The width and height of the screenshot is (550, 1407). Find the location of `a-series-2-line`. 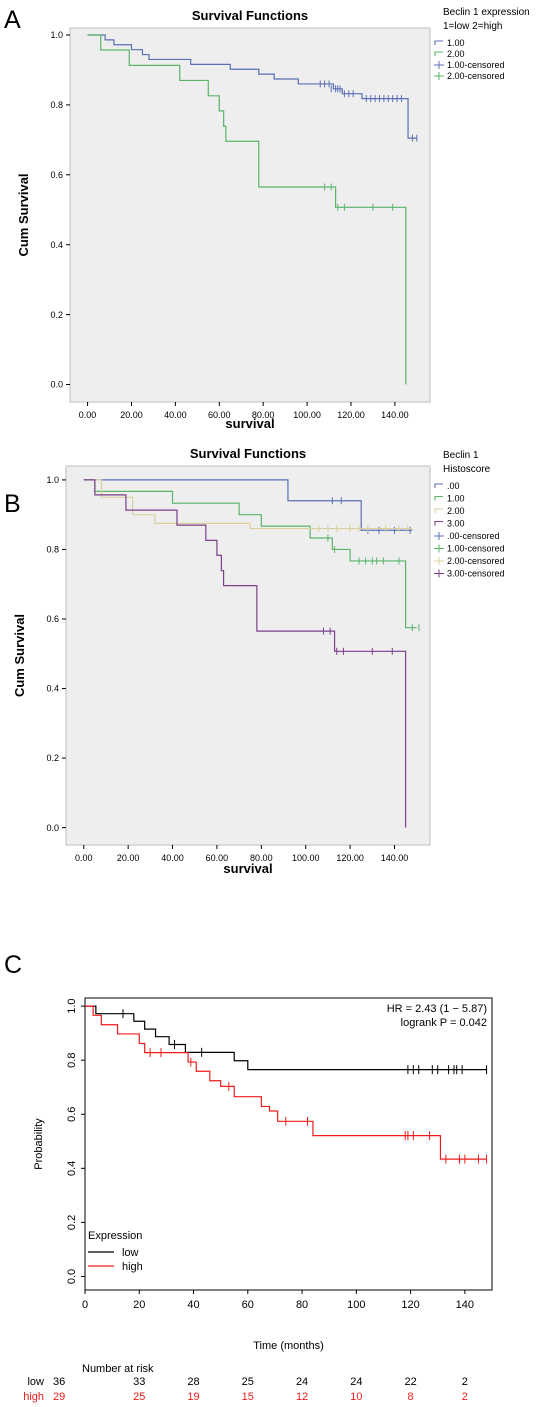

a-series-2-line is located at coordinates (247, 209).